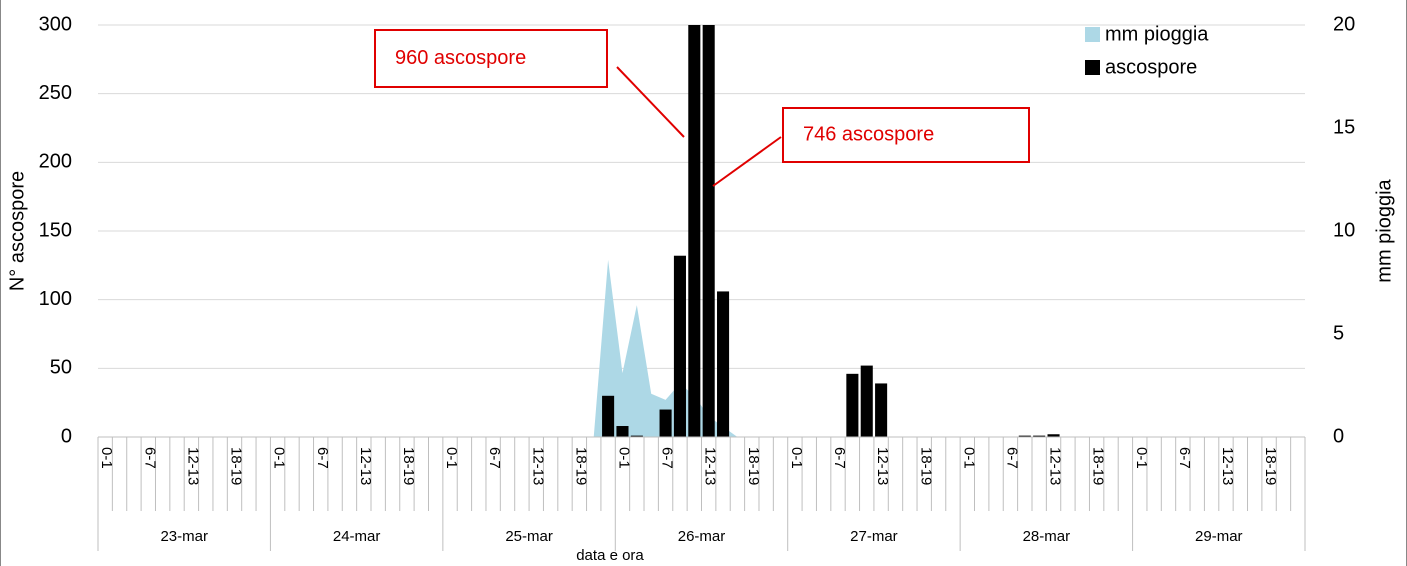 The height and width of the screenshot is (566, 1407). I want to click on y-tick-label: 200, so click(55, 162).